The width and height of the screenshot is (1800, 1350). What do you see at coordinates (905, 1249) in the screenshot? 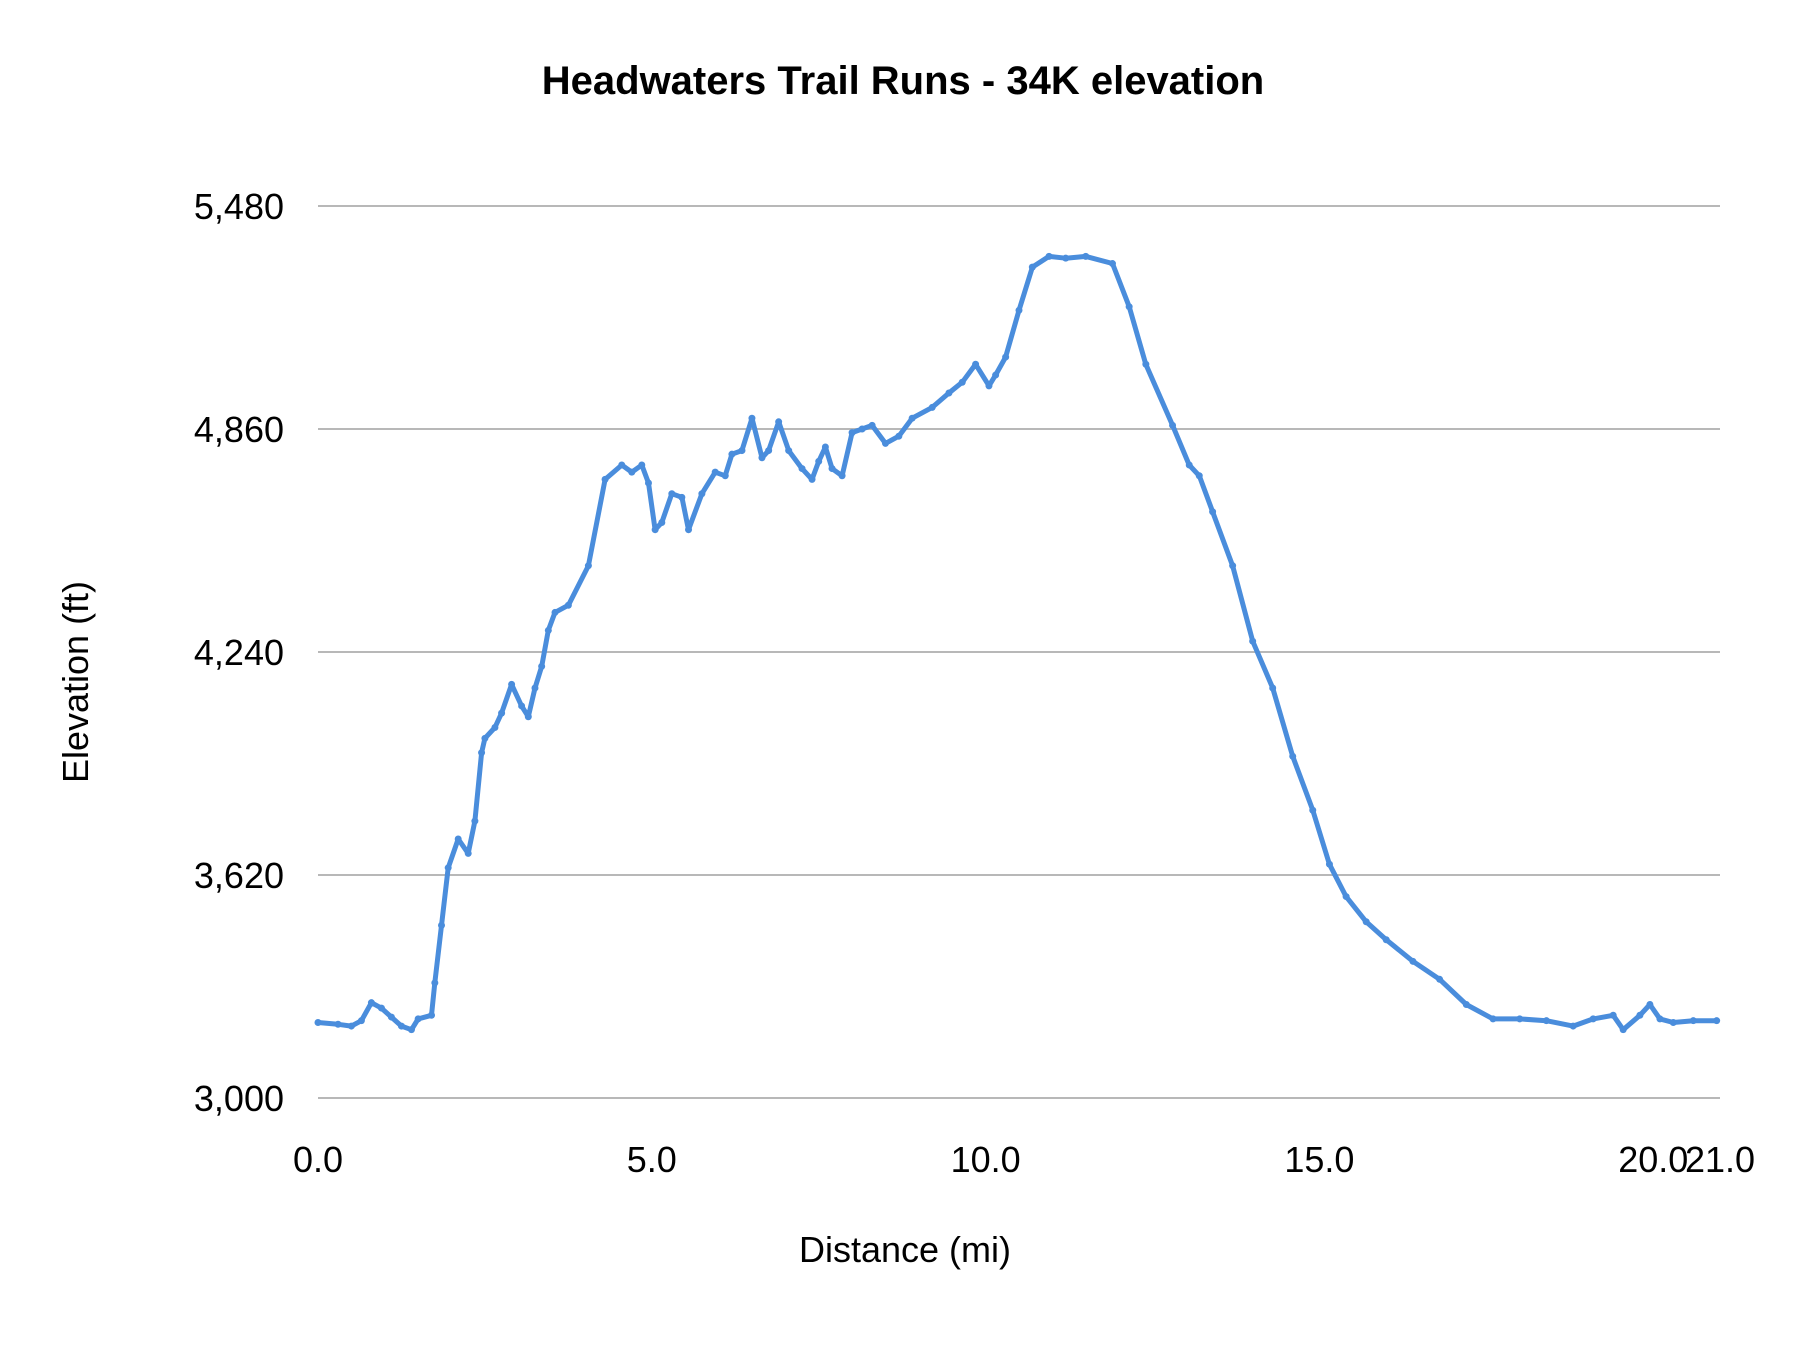
I see `x-axis-title: Distance (mi)` at bounding box center [905, 1249].